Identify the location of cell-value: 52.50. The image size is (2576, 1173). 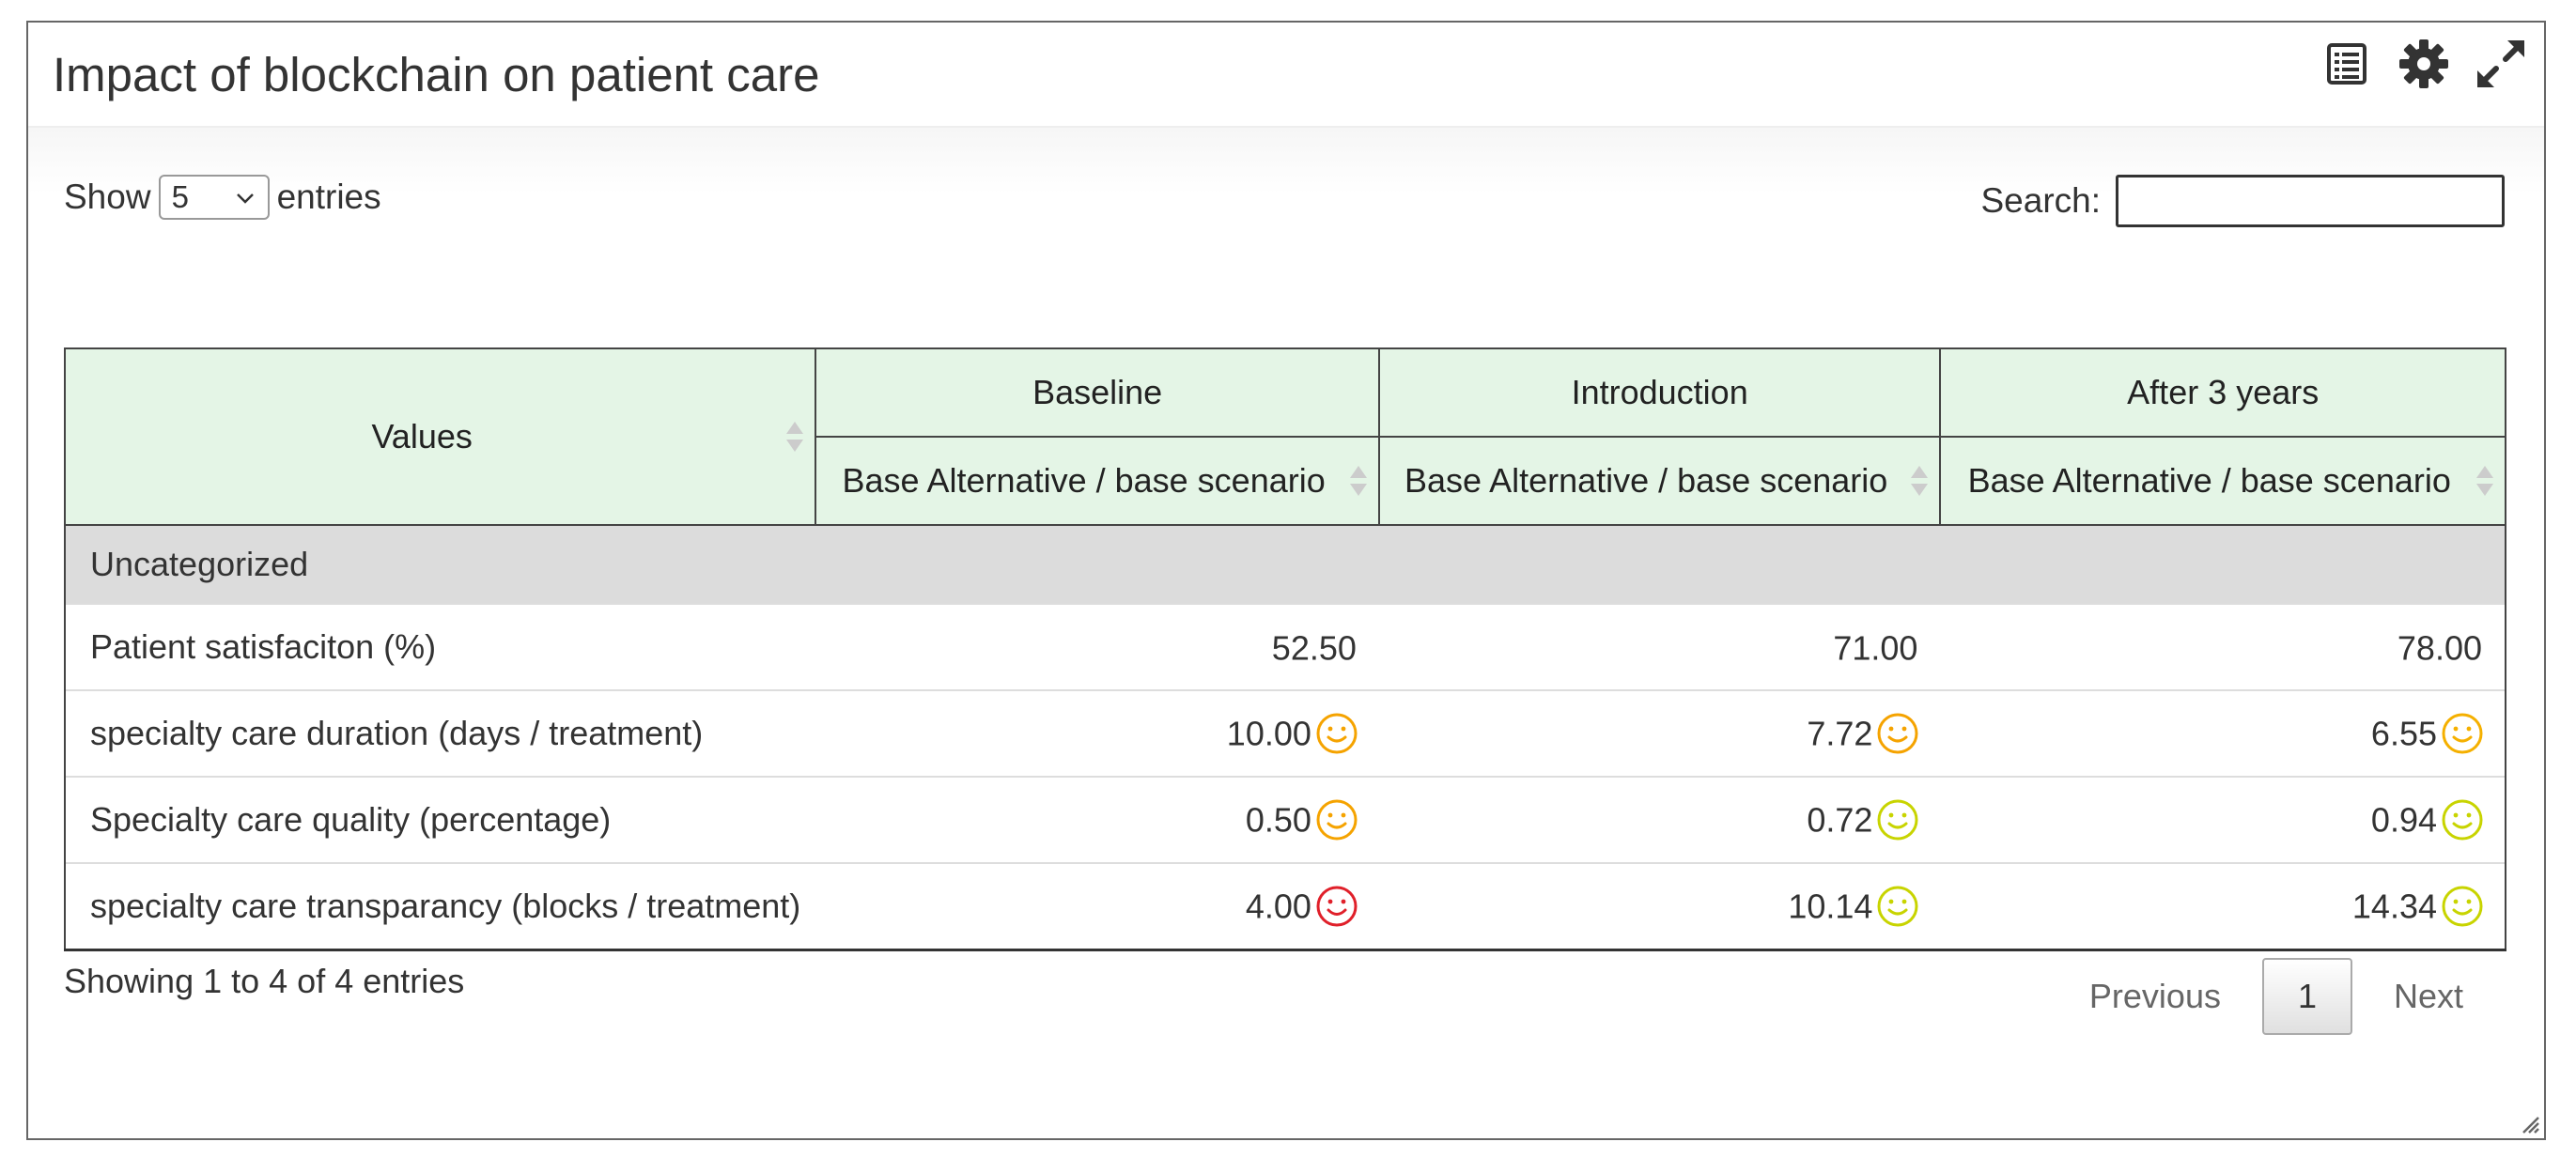
(1314, 648).